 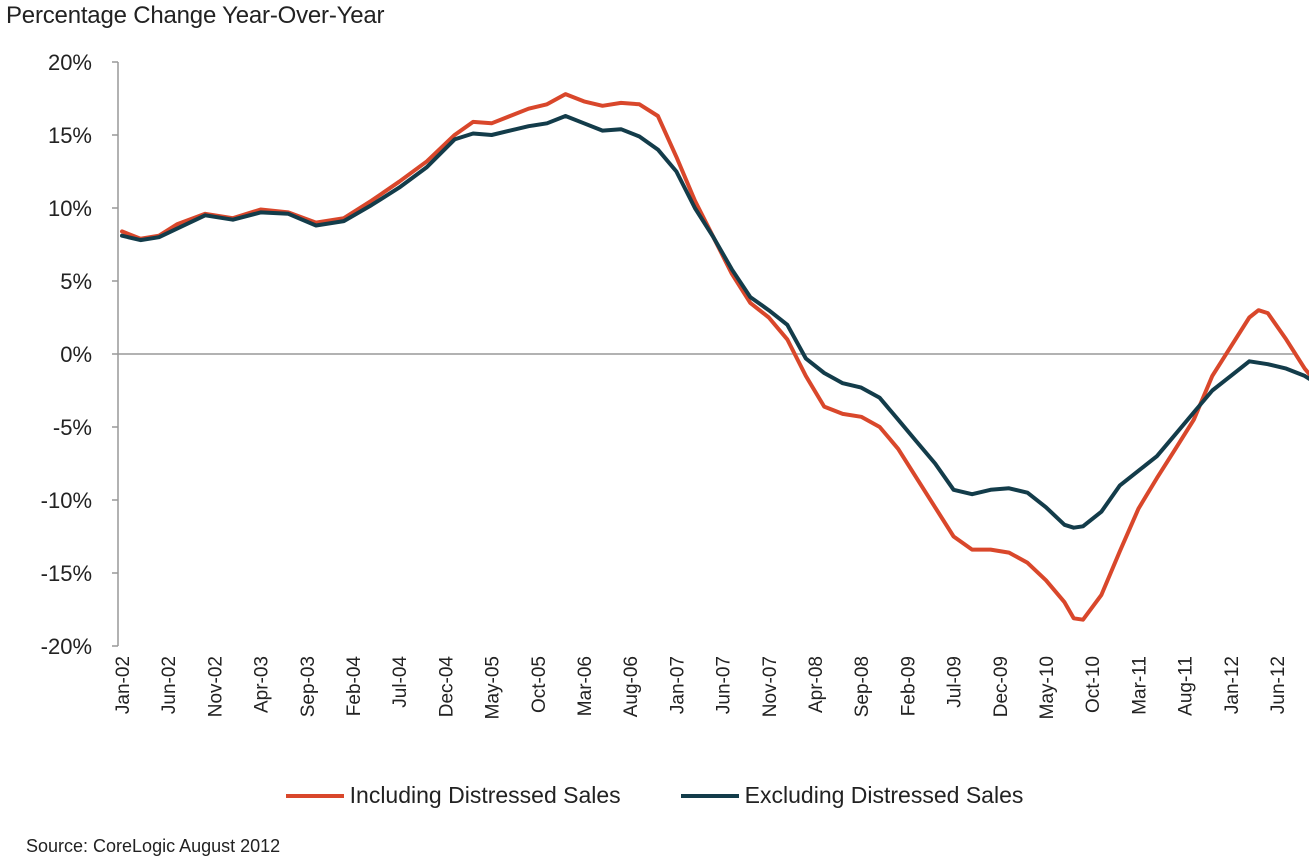 What do you see at coordinates (585, 686) in the screenshot?
I see `x-tick-label: Mar-06` at bounding box center [585, 686].